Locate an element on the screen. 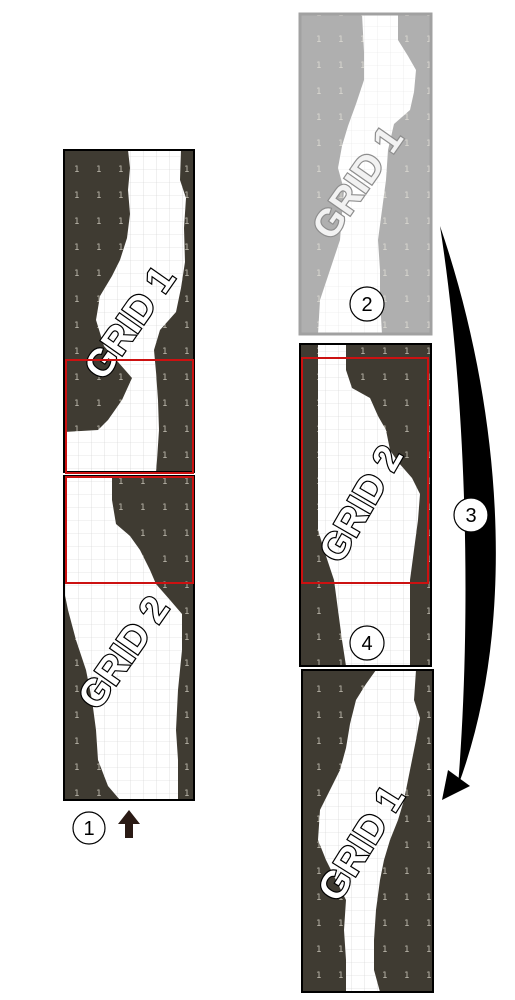 This screenshot has height=1000, width=515. step-number: 2 is located at coordinates (366, 305).